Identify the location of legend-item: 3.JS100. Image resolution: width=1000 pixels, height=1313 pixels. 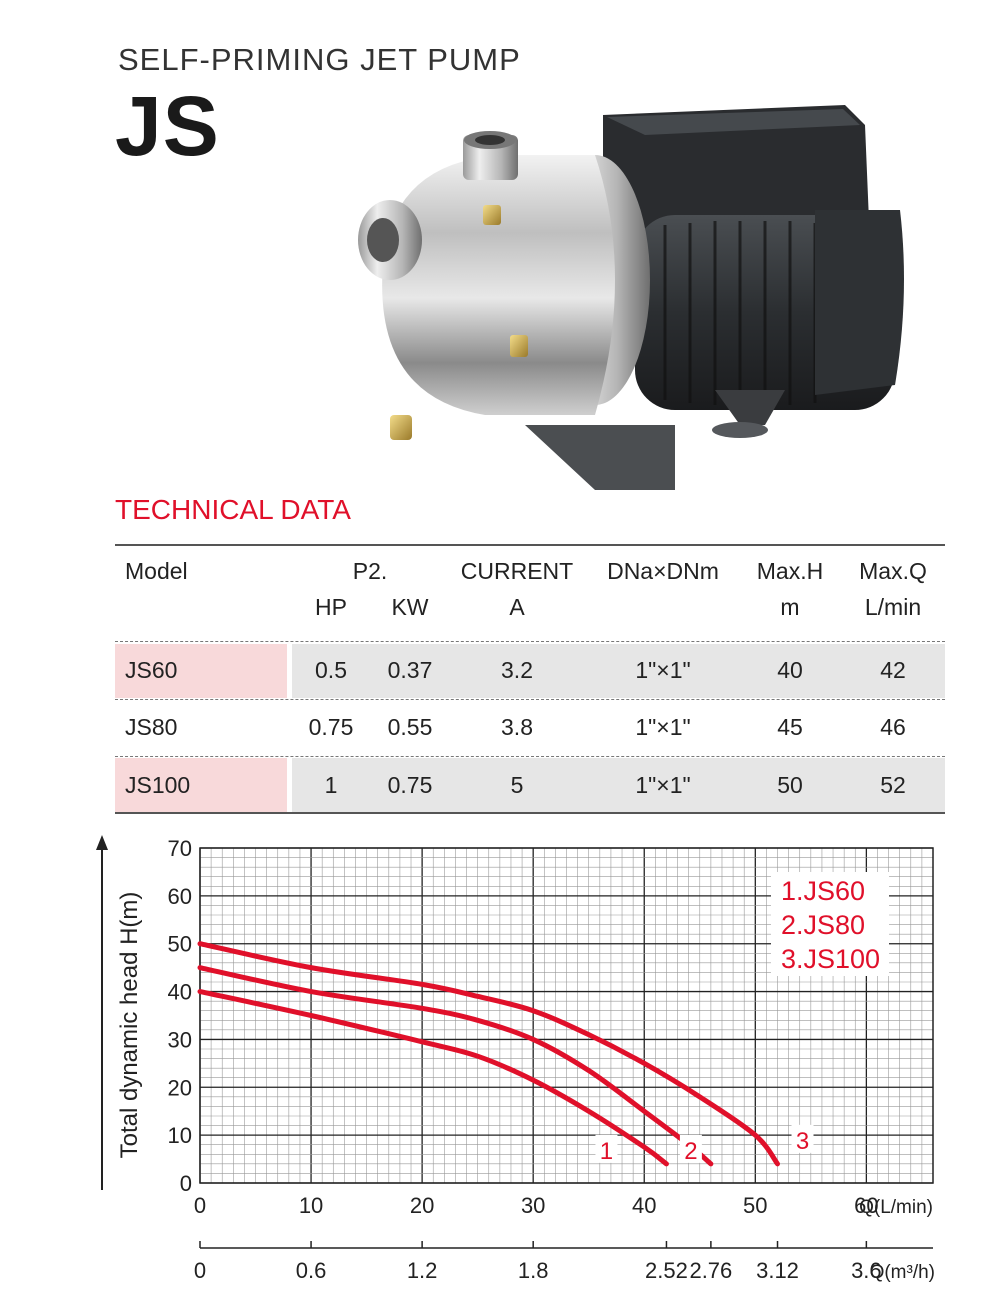
(830, 959).